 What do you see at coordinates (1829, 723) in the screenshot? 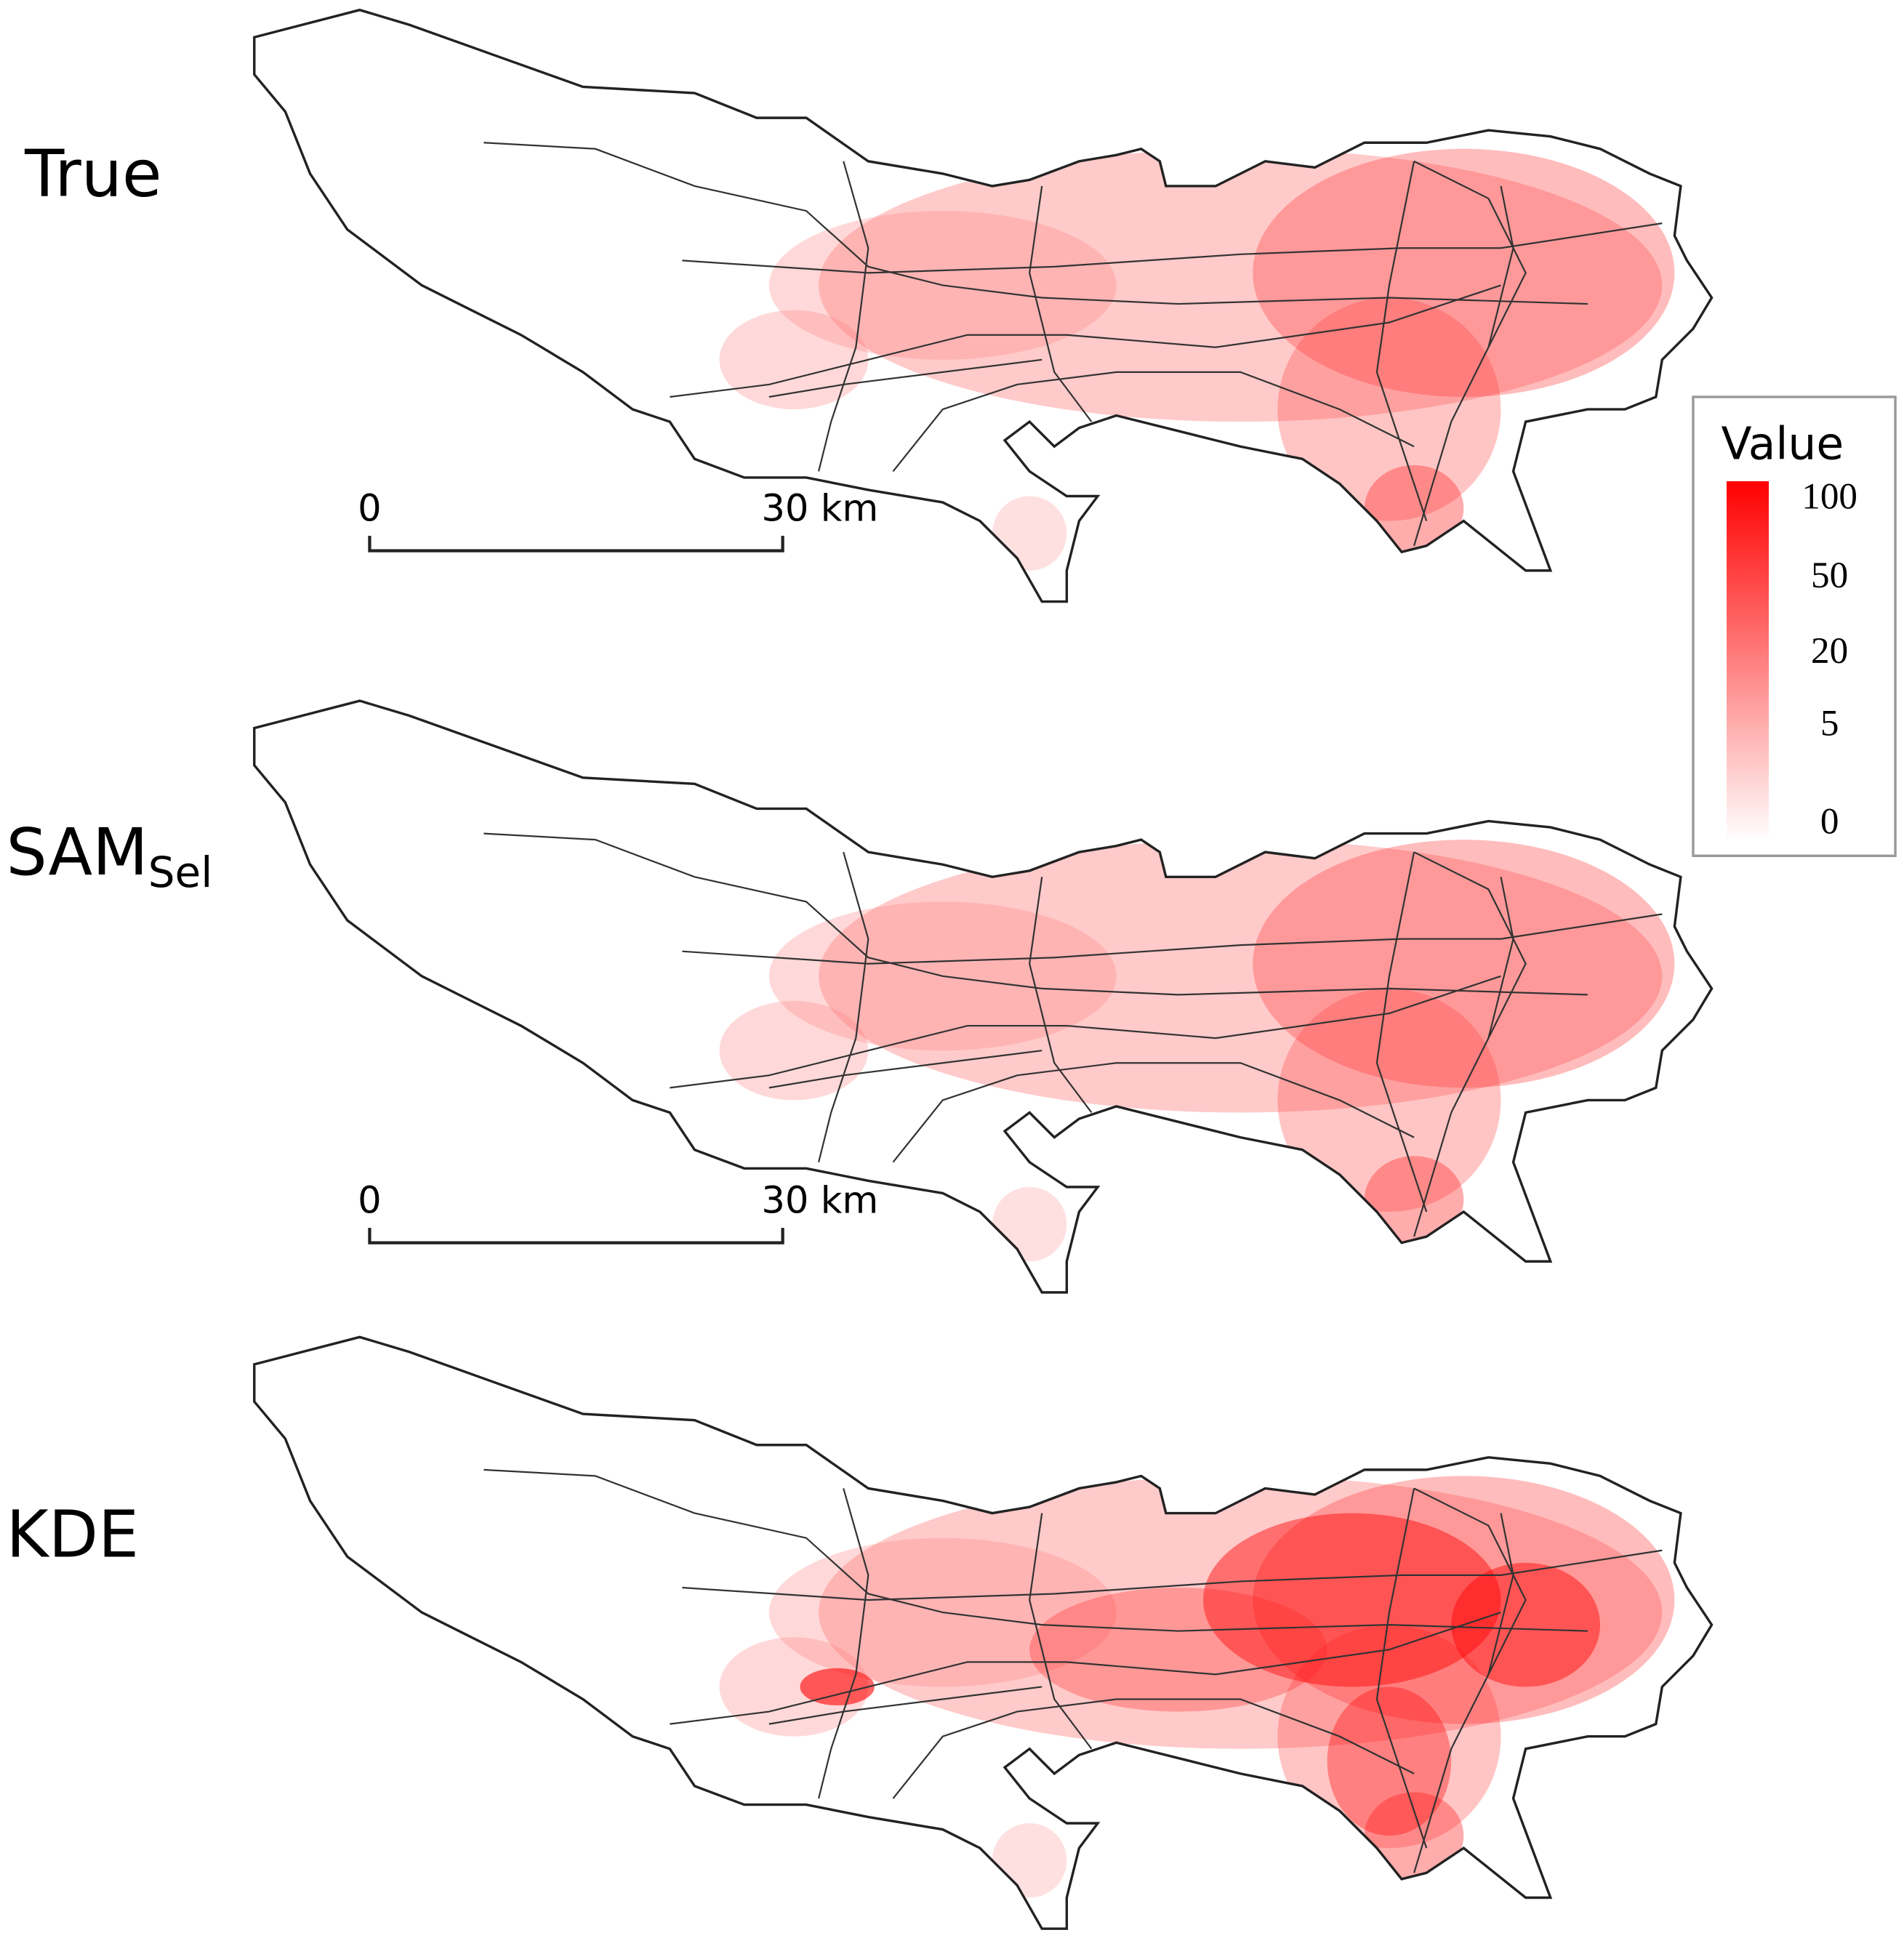
I see `legend-tick-label: 5` at bounding box center [1829, 723].